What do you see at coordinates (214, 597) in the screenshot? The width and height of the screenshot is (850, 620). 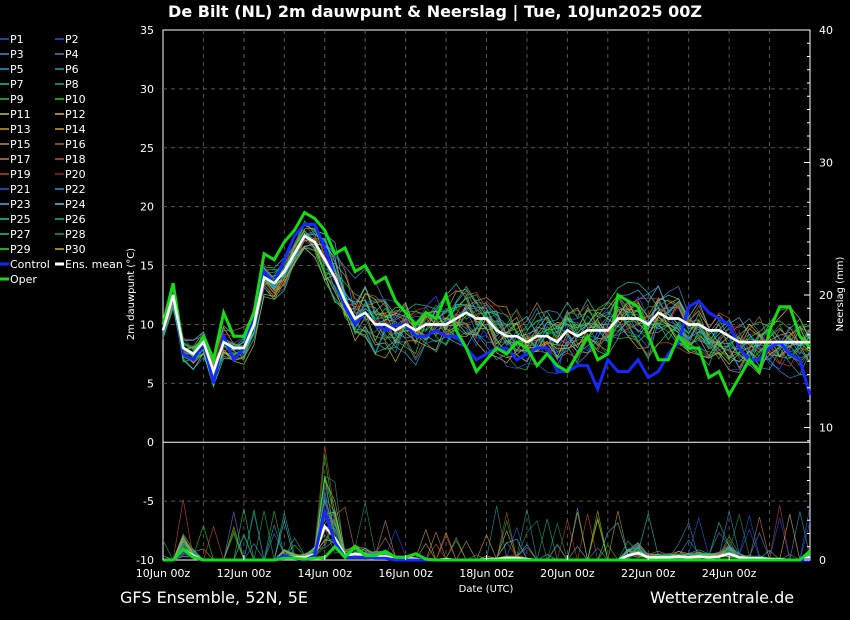 I see `footer-model-info: GFS Ensemble, 52N, 5E` at bounding box center [214, 597].